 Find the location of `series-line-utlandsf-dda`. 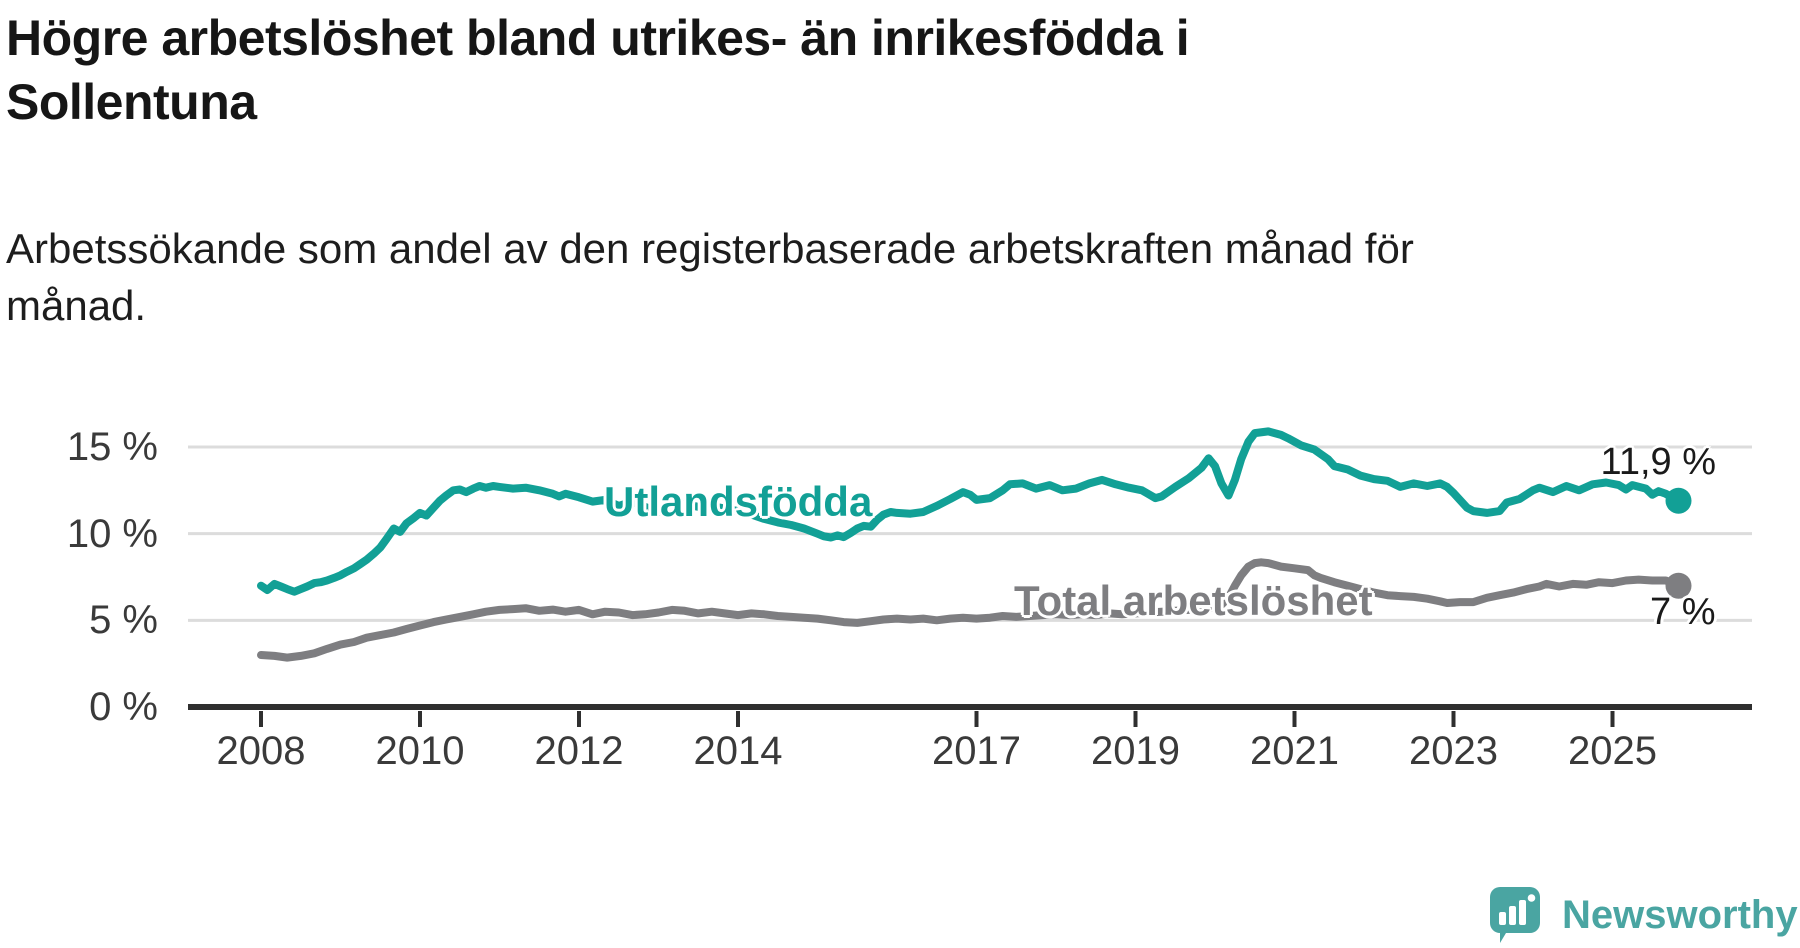

series-line-utlandsf-dda is located at coordinates (970, 511).